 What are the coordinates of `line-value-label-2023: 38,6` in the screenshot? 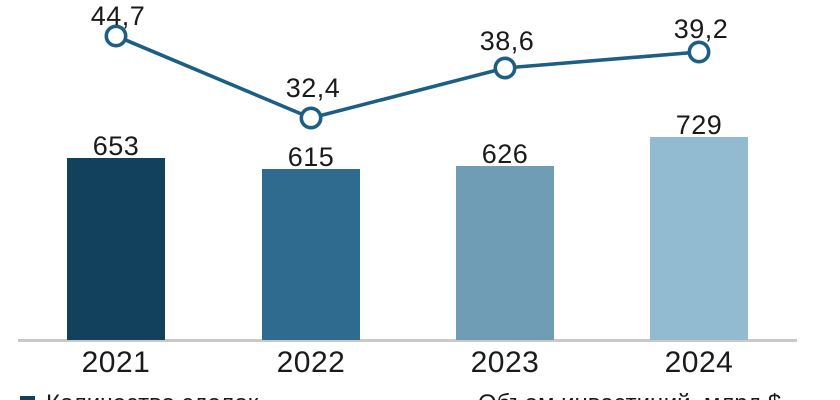 It's located at (507, 41).